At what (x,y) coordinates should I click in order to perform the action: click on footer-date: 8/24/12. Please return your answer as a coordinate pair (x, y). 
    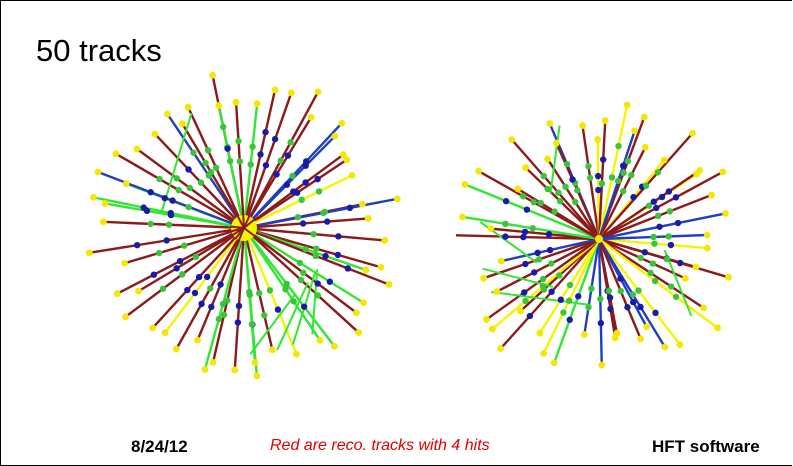
    Looking at the image, I should click on (159, 446).